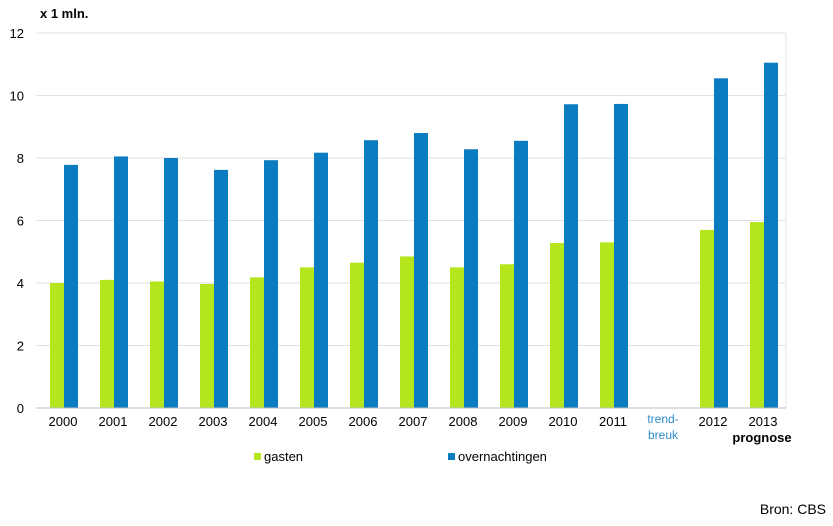 The image size is (833, 526). What do you see at coordinates (571, 256) in the screenshot?
I see `bar-overnachtingen-2010` at bounding box center [571, 256].